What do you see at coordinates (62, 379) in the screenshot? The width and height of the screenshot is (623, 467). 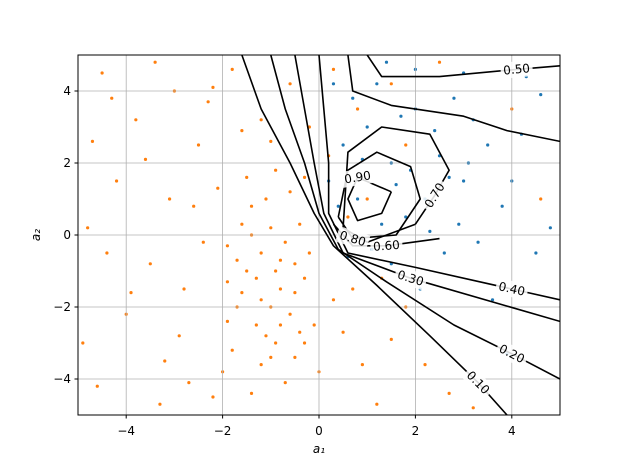 I see `y-tick-label: −4` at bounding box center [62, 379].